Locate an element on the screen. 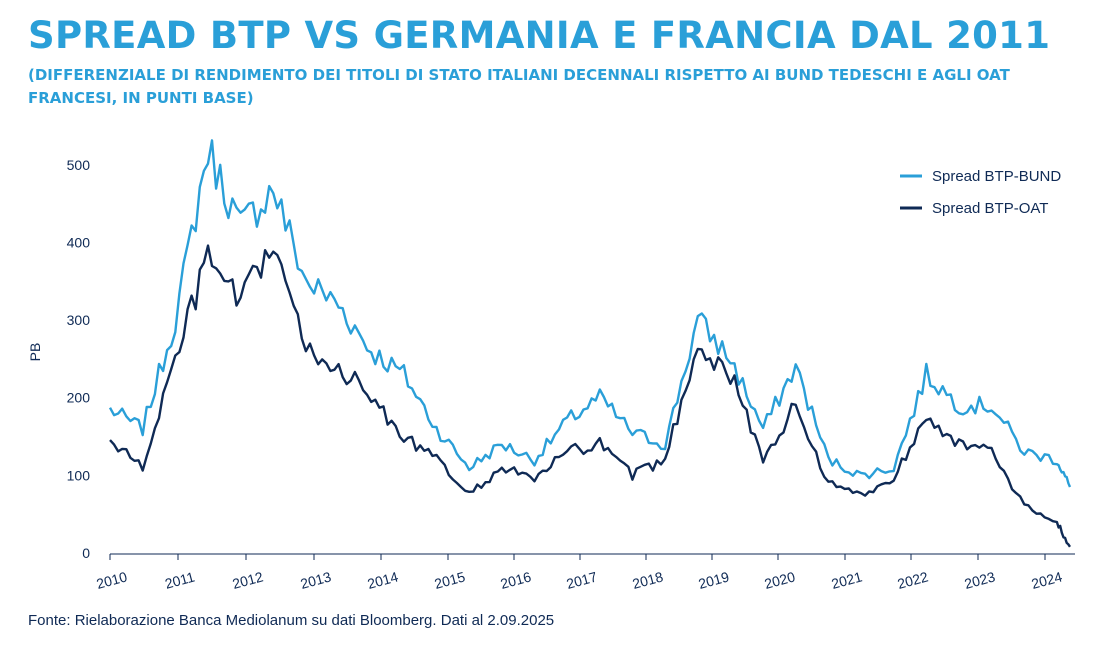 The image size is (1100, 650). y-tick-label: 0 is located at coordinates (86, 553).